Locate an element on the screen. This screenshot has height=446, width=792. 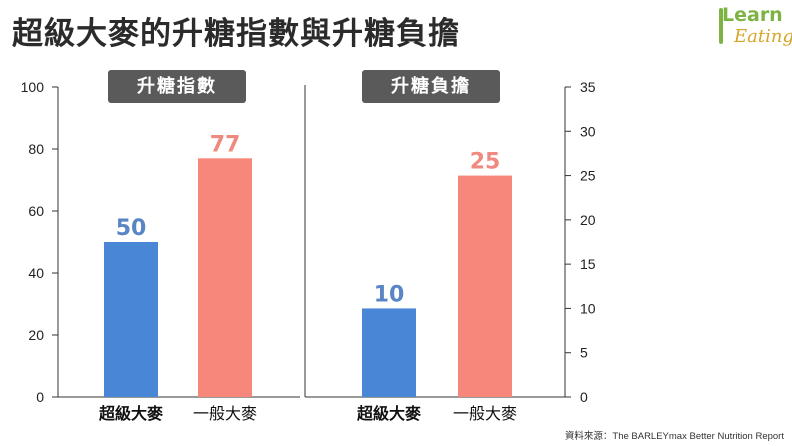
data-label-1-1: 25 is located at coordinates (485, 162).